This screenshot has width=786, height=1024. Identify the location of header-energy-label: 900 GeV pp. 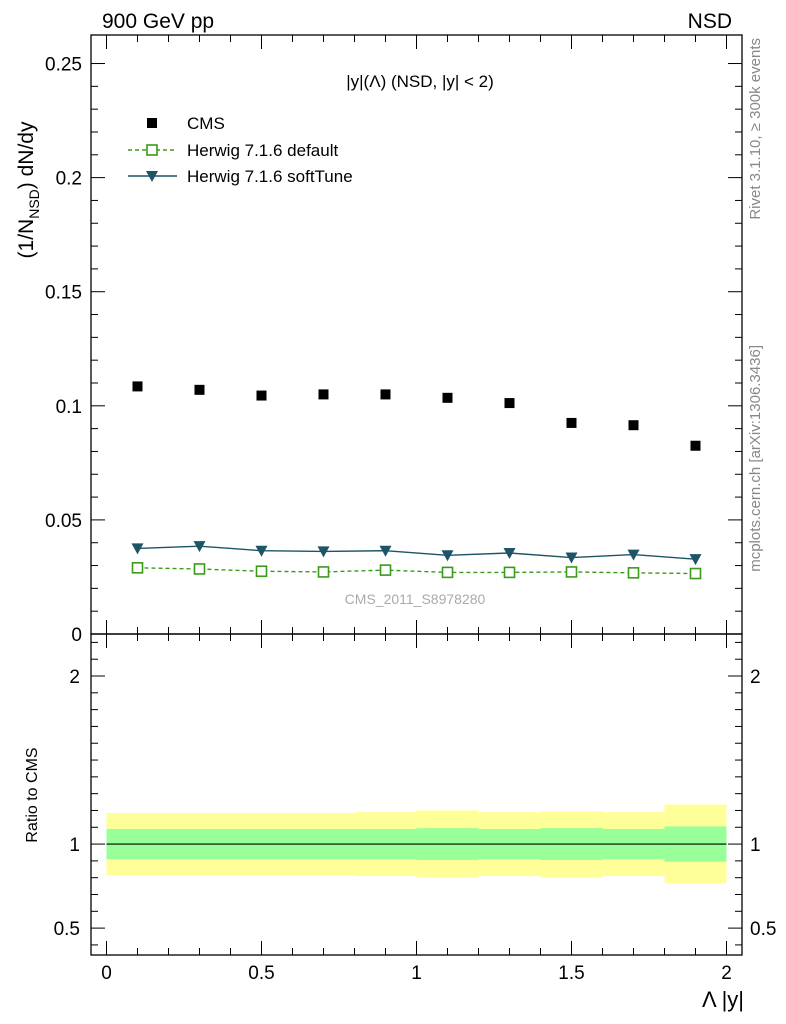
(158, 21).